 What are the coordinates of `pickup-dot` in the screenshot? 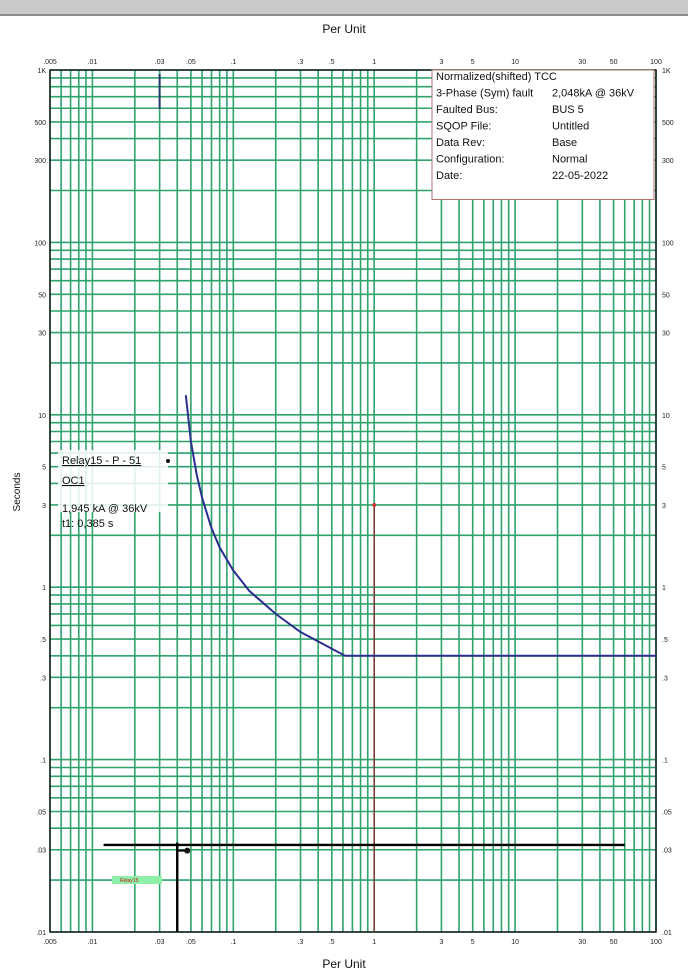 It's located at (187, 850).